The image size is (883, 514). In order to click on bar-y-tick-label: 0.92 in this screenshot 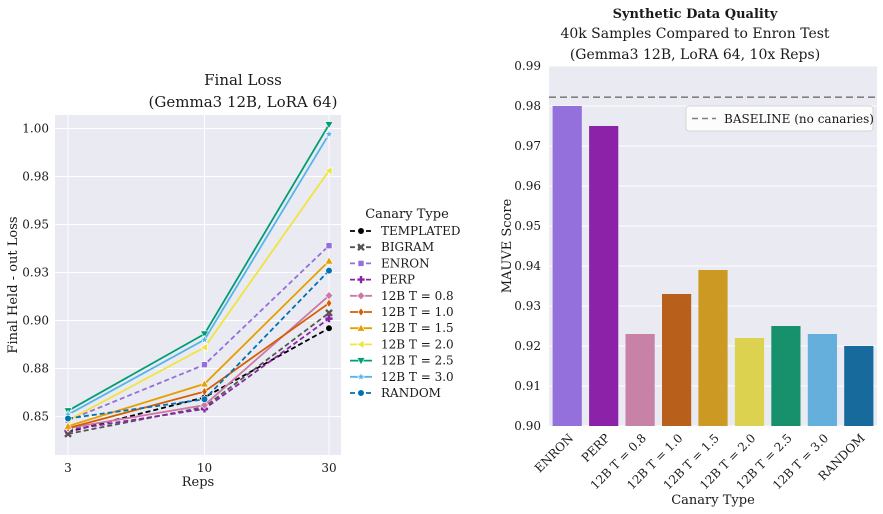, I will do `click(527, 346)`.